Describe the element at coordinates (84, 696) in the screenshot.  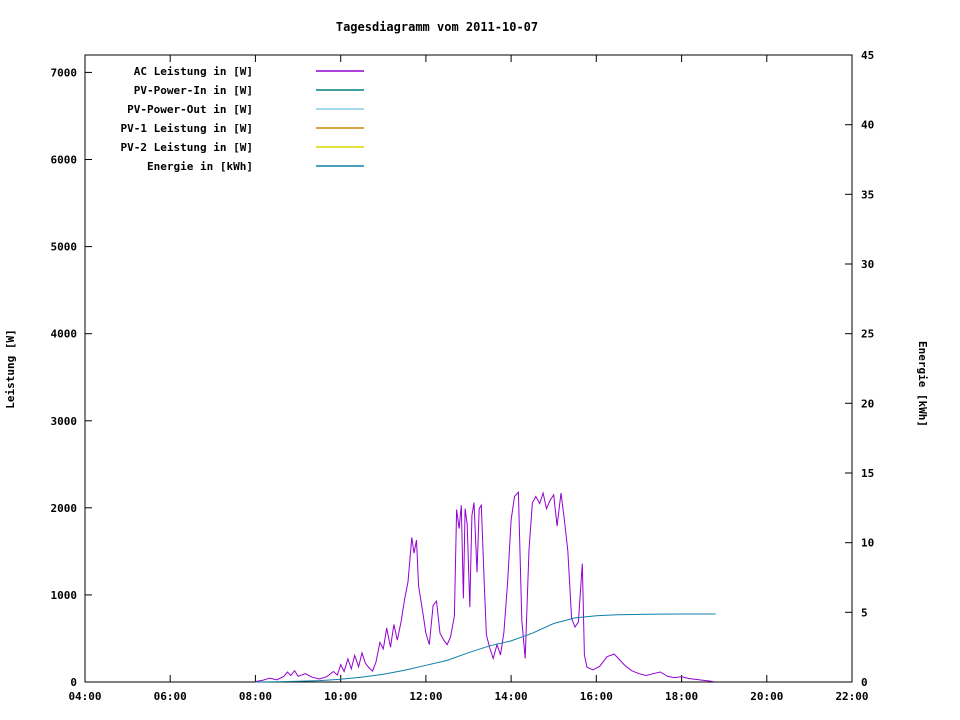
I see `x-tick-label: 04:00` at that location.